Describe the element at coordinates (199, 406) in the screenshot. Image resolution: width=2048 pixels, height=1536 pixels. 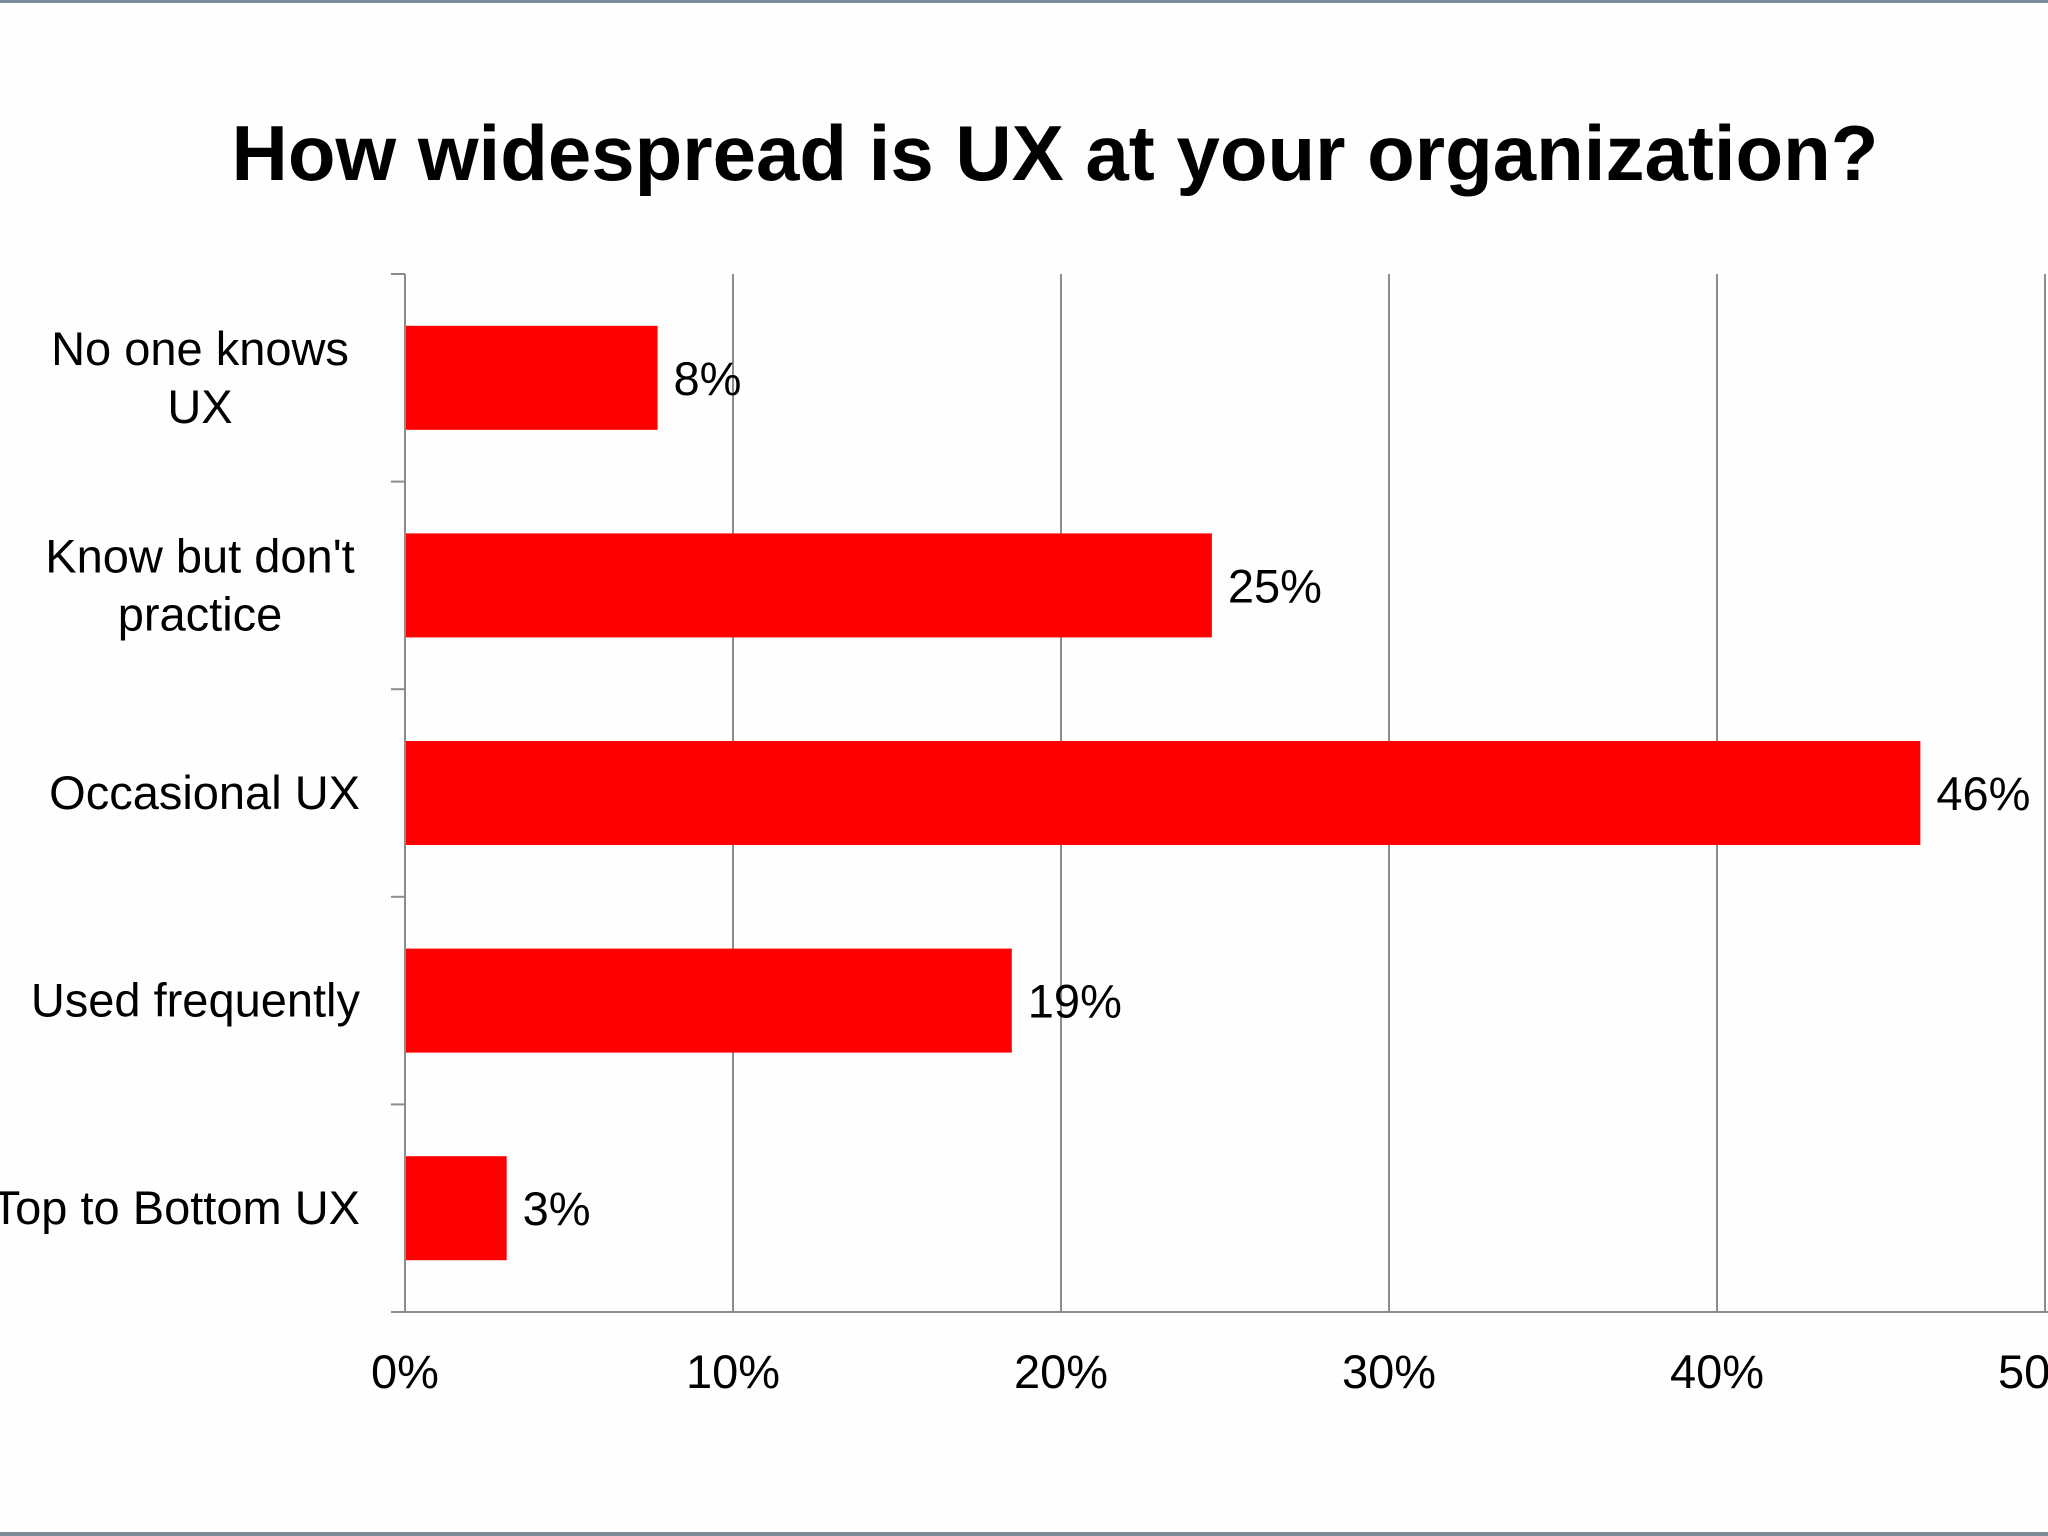
I see `category-label-line: UX` at that location.